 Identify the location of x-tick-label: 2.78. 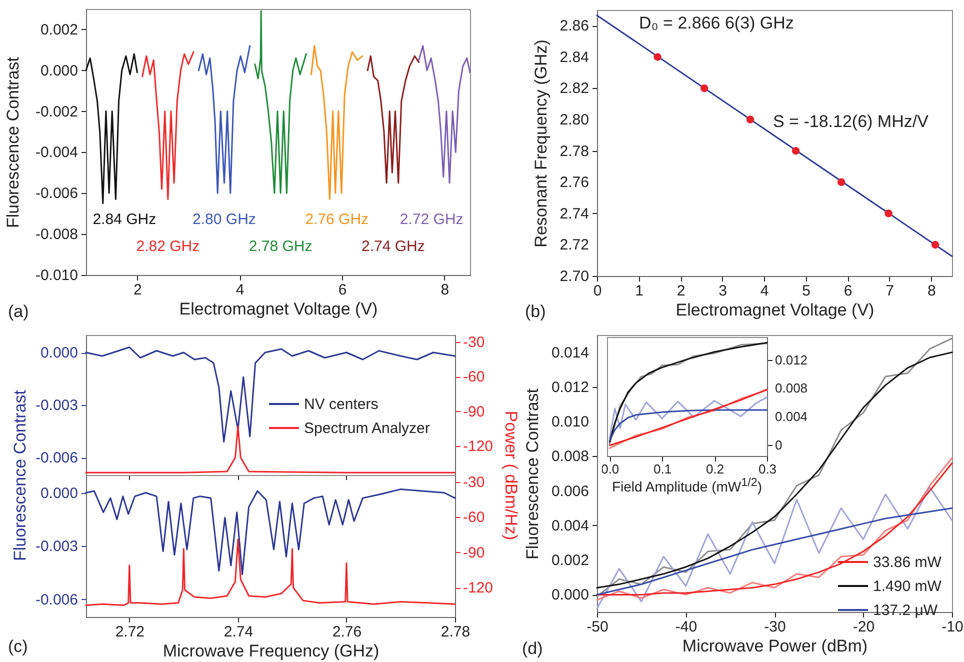
(455, 632).